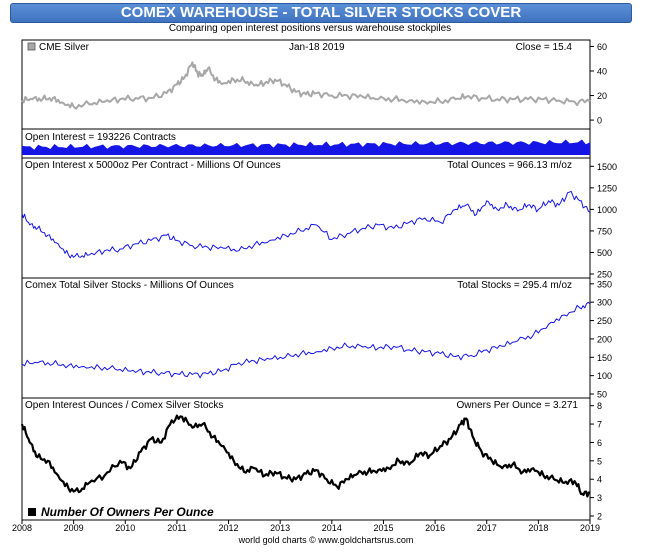 The width and height of the screenshot is (652, 554). Describe the element at coordinates (602, 72) in the screenshot. I see `y-tick-label: 40` at that location.